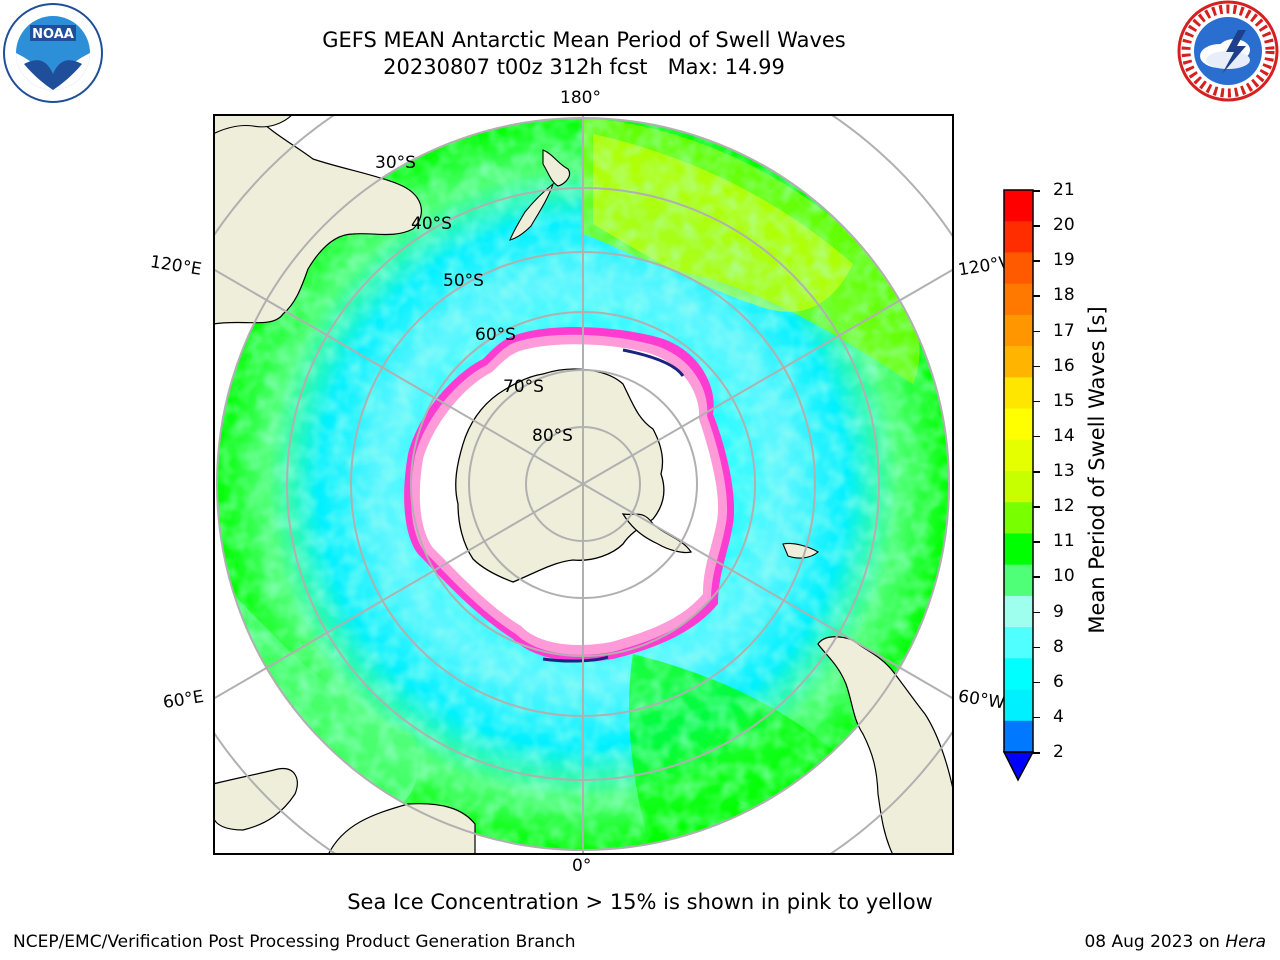  Describe the element at coordinates (1097, 470) in the screenshot. I see `colorbar-label: Mean Period of Swell Waves [s]` at that location.